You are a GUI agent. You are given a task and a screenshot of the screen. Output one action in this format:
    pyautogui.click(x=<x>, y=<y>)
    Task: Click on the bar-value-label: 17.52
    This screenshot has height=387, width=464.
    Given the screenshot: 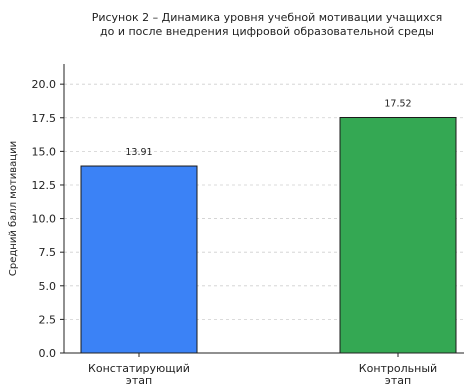 What is the action you would take?
    pyautogui.click(x=397, y=103)
    